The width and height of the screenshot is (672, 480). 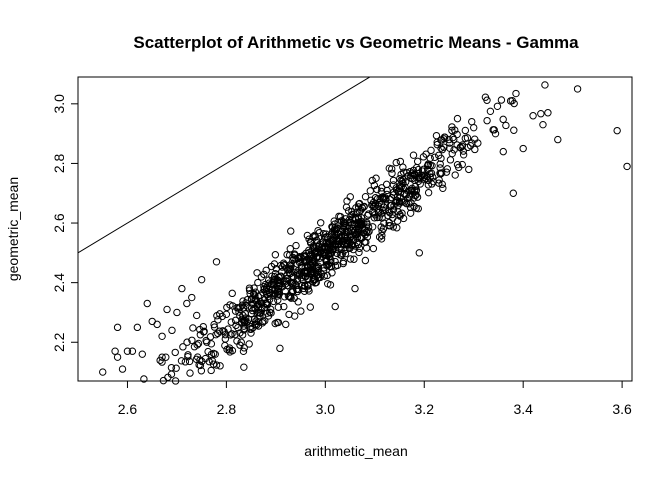 I want to click on x-tick-label: 3.4, so click(x=523, y=409).